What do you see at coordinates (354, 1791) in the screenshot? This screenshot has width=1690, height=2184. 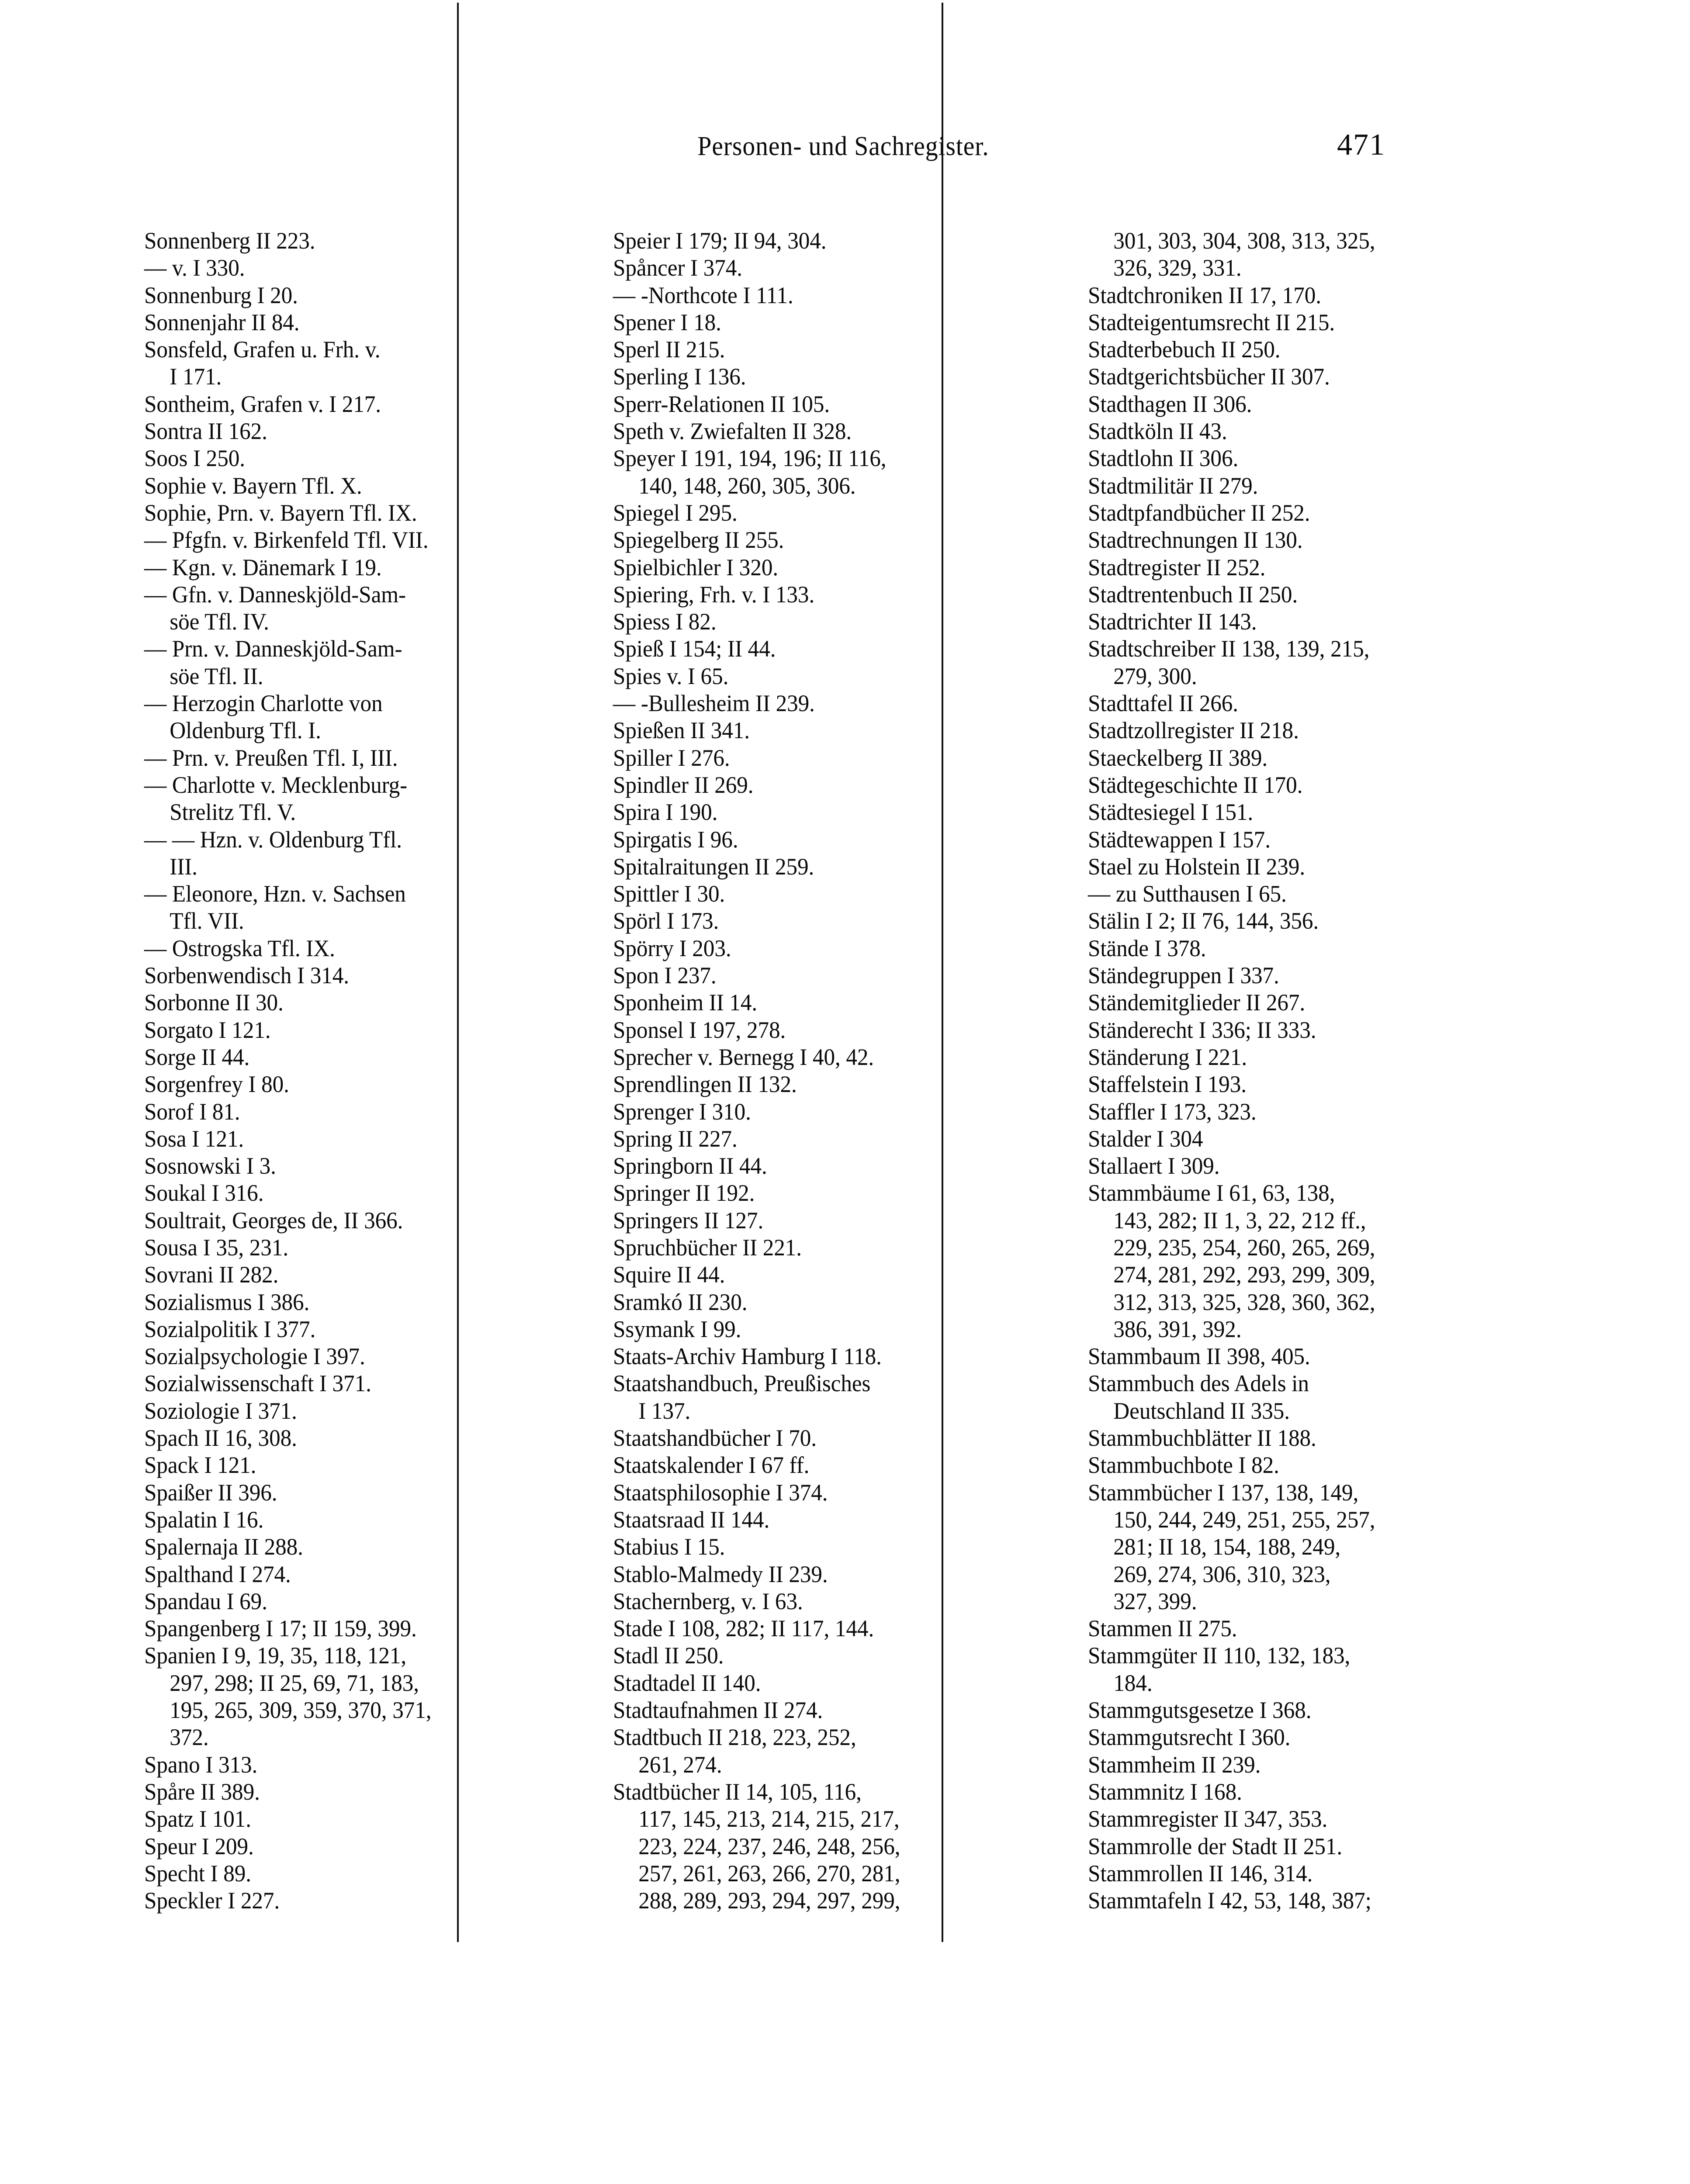 I see `index-entry: Spåre II 389.` at bounding box center [354, 1791].